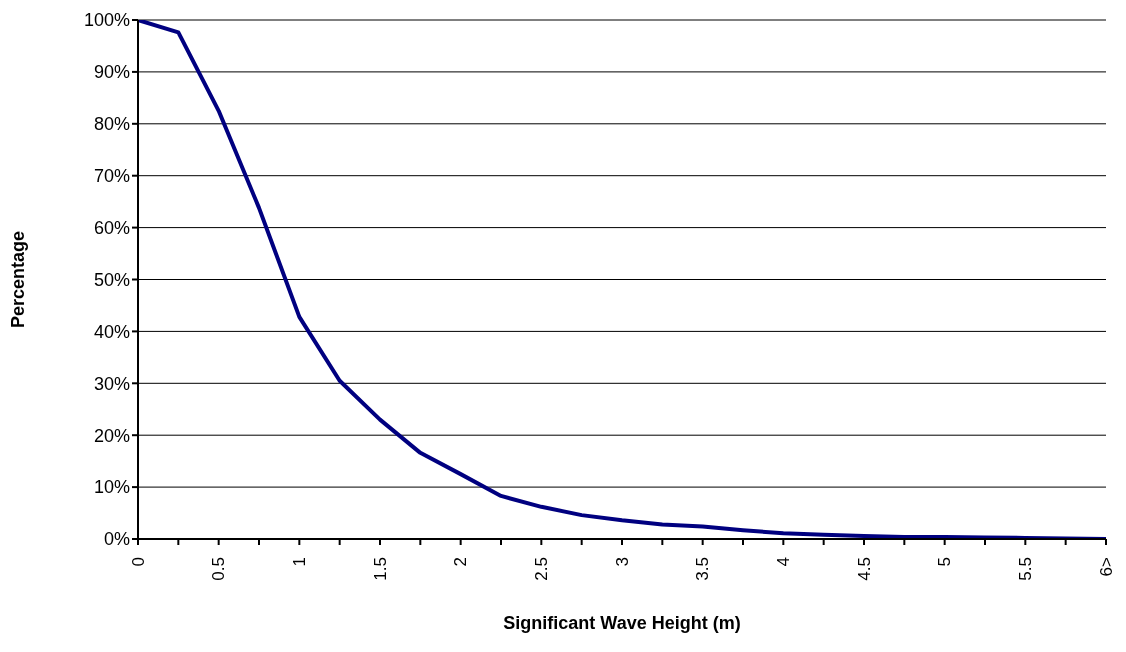 This screenshot has width=1126, height=652. Describe the element at coordinates (111, 124) in the screenshot. I see `y-tick-label: 80%` at that location.